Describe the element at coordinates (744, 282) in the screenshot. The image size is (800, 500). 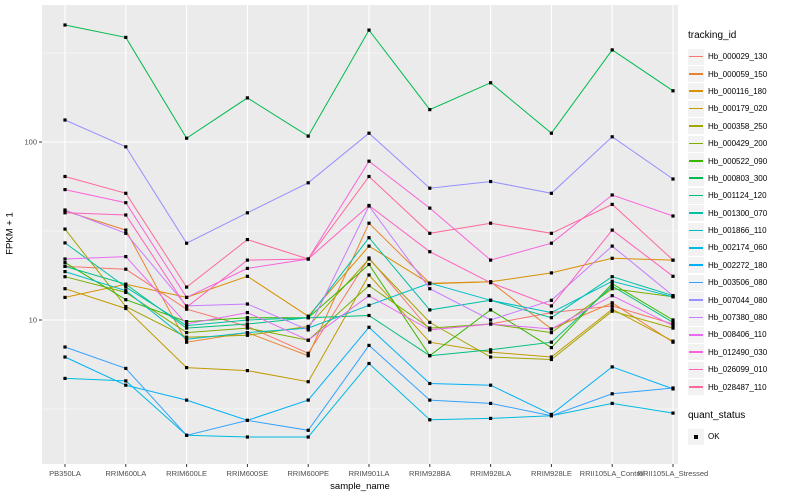
I see `legend-item: Hb_003506_080` at that location.